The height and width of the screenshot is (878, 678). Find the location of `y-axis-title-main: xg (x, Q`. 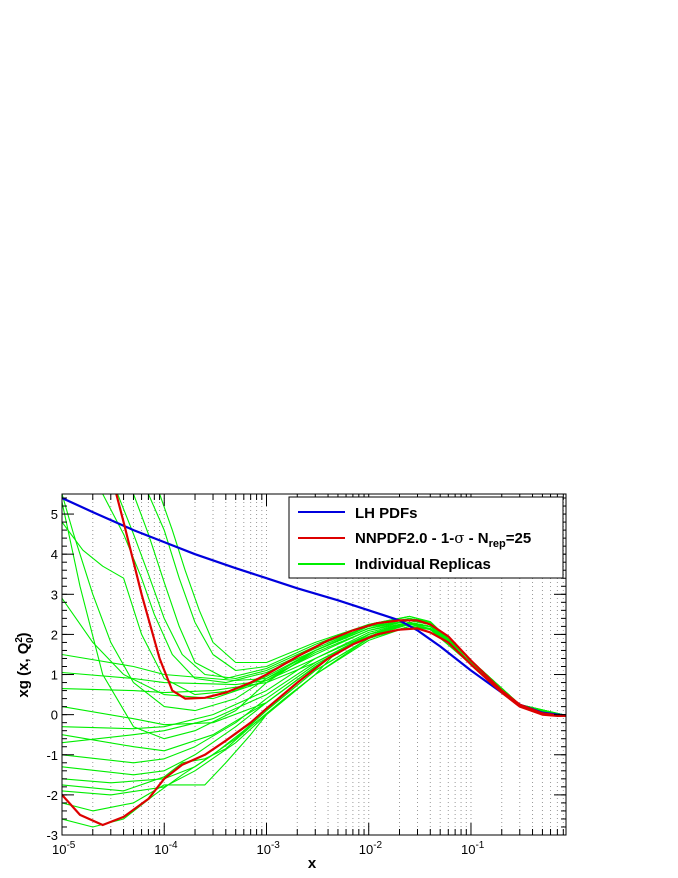

y-axis-title-main: xg (x, Q is located at coordinates (23, 669).